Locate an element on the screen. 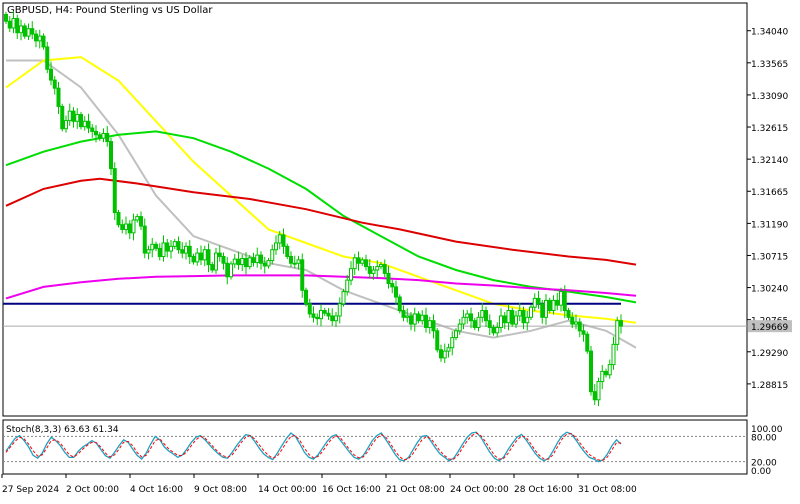 The height and width of the screenshot is (504, 800). stochastic-signal-line is located at coordinates (313, 446).